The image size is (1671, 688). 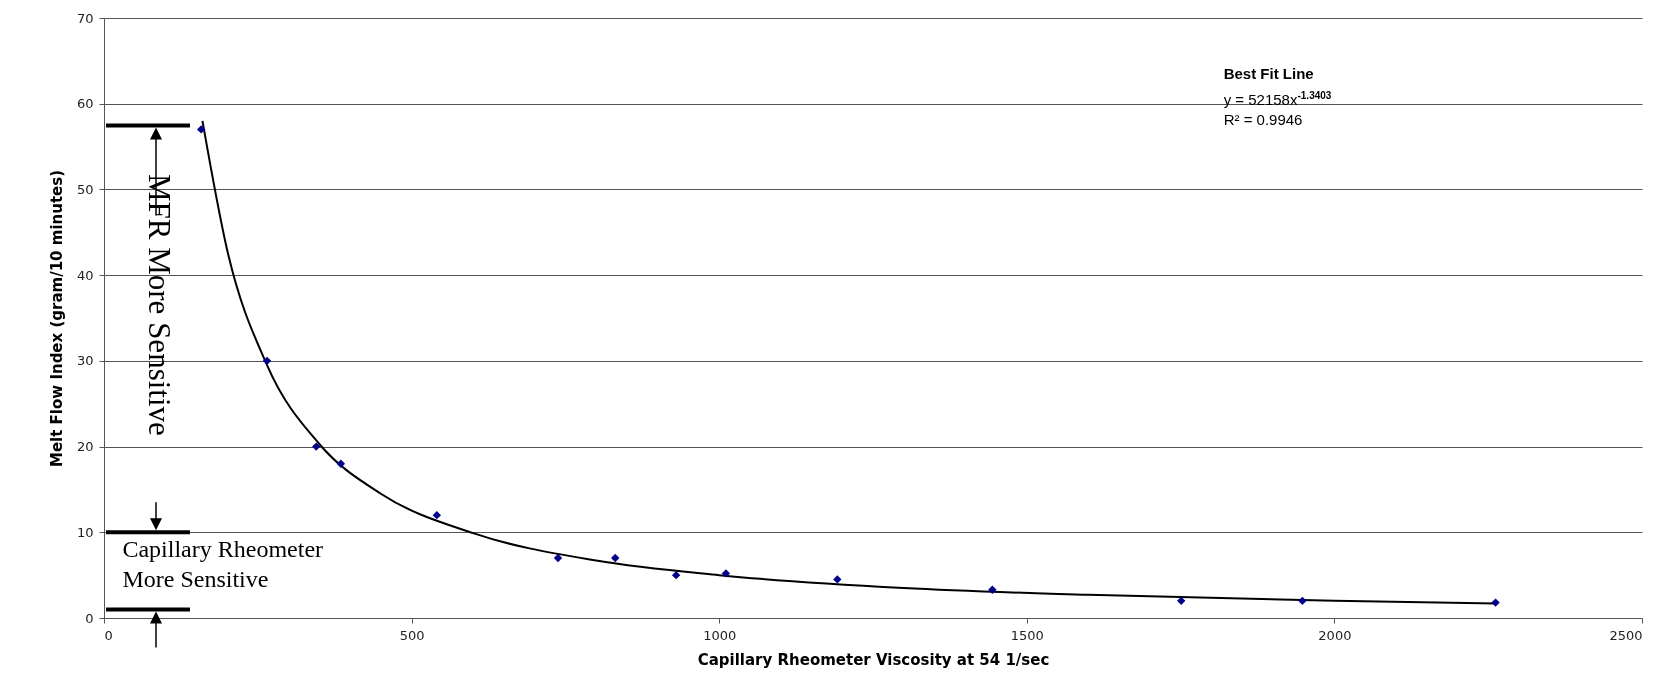 I want to click on y-tick-label: 50, so click(x=85, y=189).